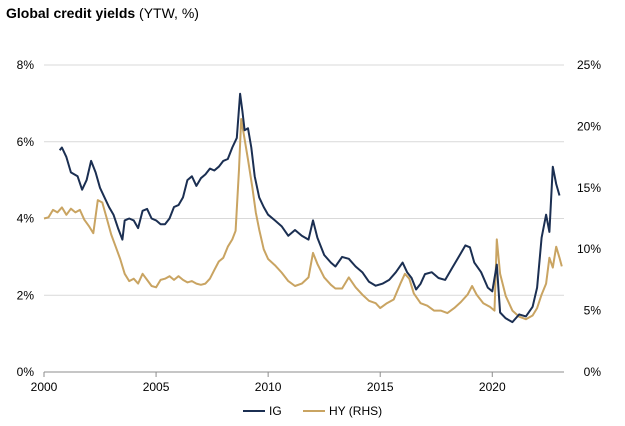 The image size is (625, 426). Describe the element at coordinates (312, 411) in the screenshot. I see `legend: IG HY (RHS)` at that location.